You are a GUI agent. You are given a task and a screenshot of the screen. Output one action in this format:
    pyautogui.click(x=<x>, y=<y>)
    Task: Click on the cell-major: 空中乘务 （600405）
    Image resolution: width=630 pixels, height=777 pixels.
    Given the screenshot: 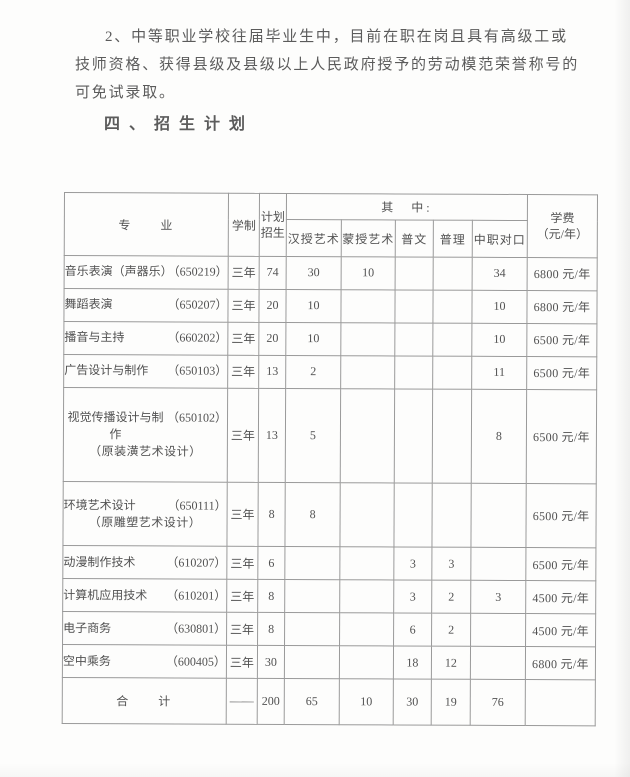 What is the action you would take?
    pyautogui.click(x=144, y=661)
    